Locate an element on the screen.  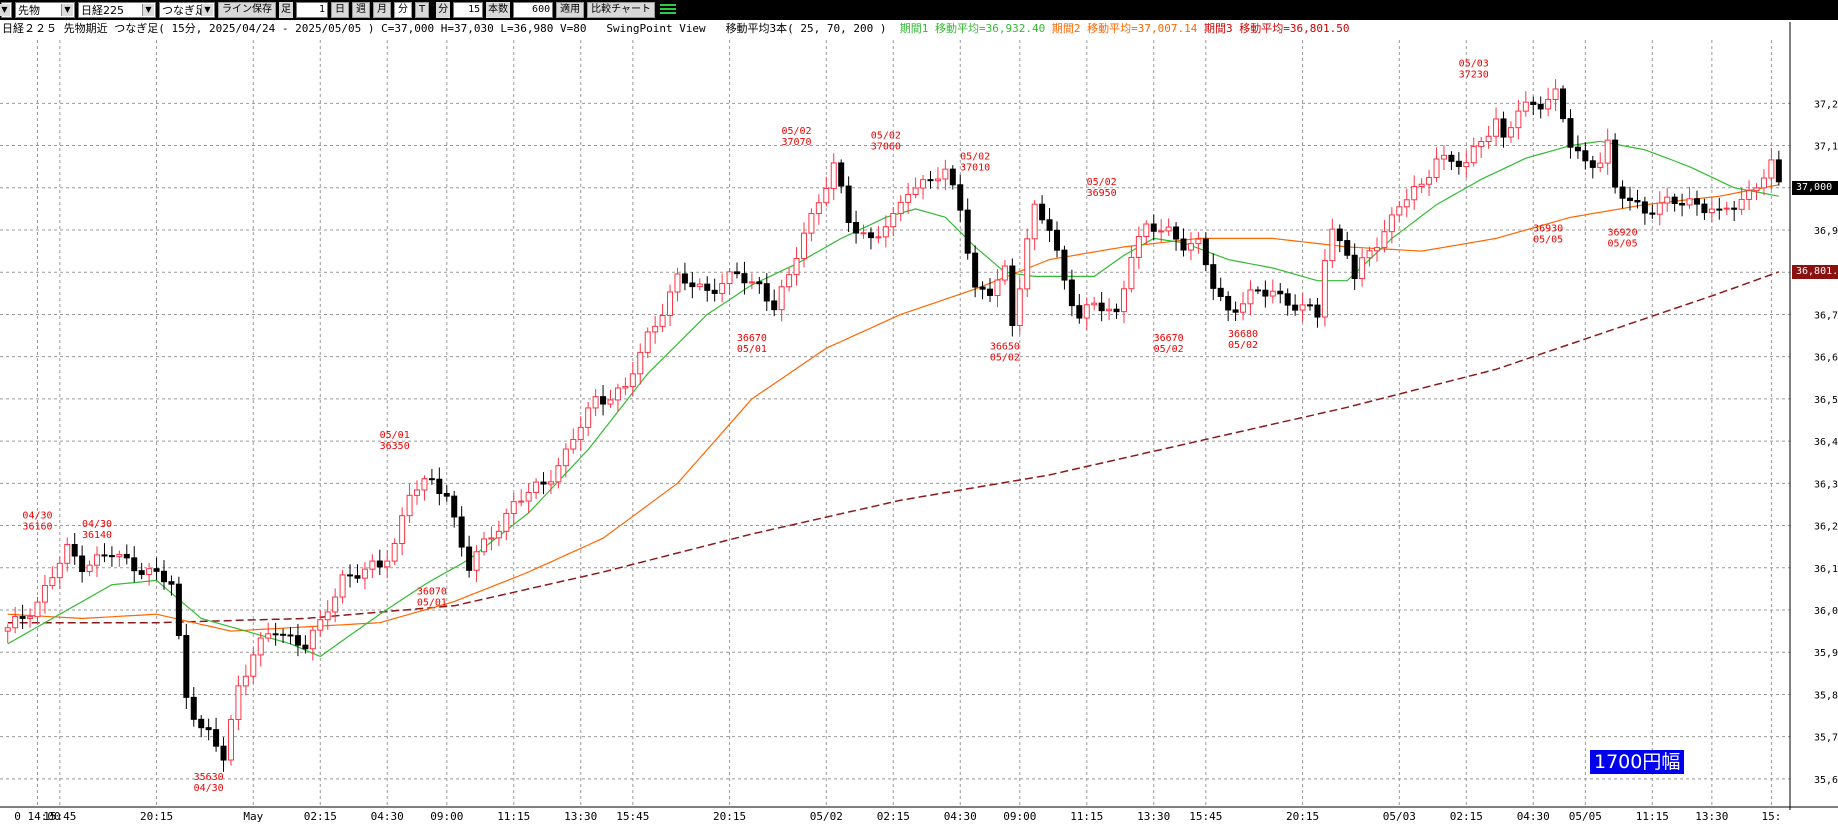
last-price-badge: 37,000 is located at coordinates (1815, 187).